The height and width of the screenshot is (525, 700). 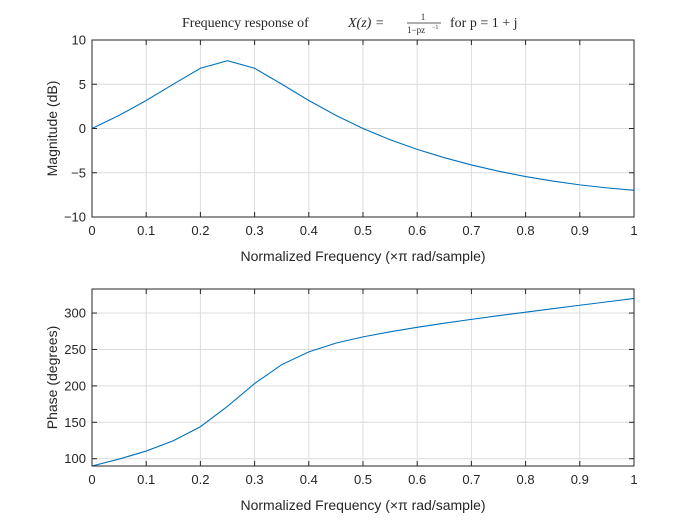 What do you see at coordinates (82, 128) in the screenshot?
I see `magnitude-ytick-label-2: 0` at bounding box center [82, 128].